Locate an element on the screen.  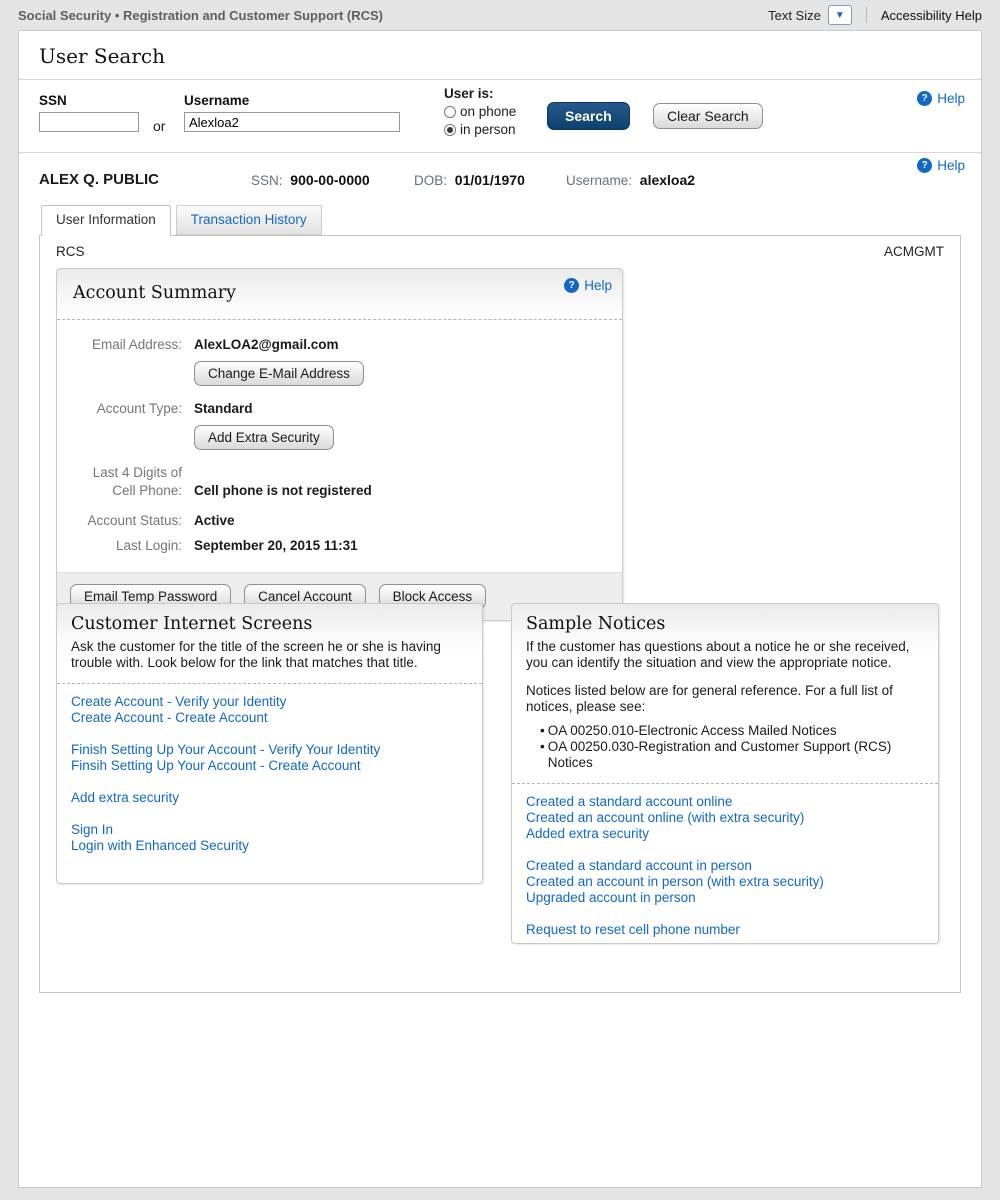
last-login-value: September 20, 2015 11:31 is located at coordinates (276, 545).